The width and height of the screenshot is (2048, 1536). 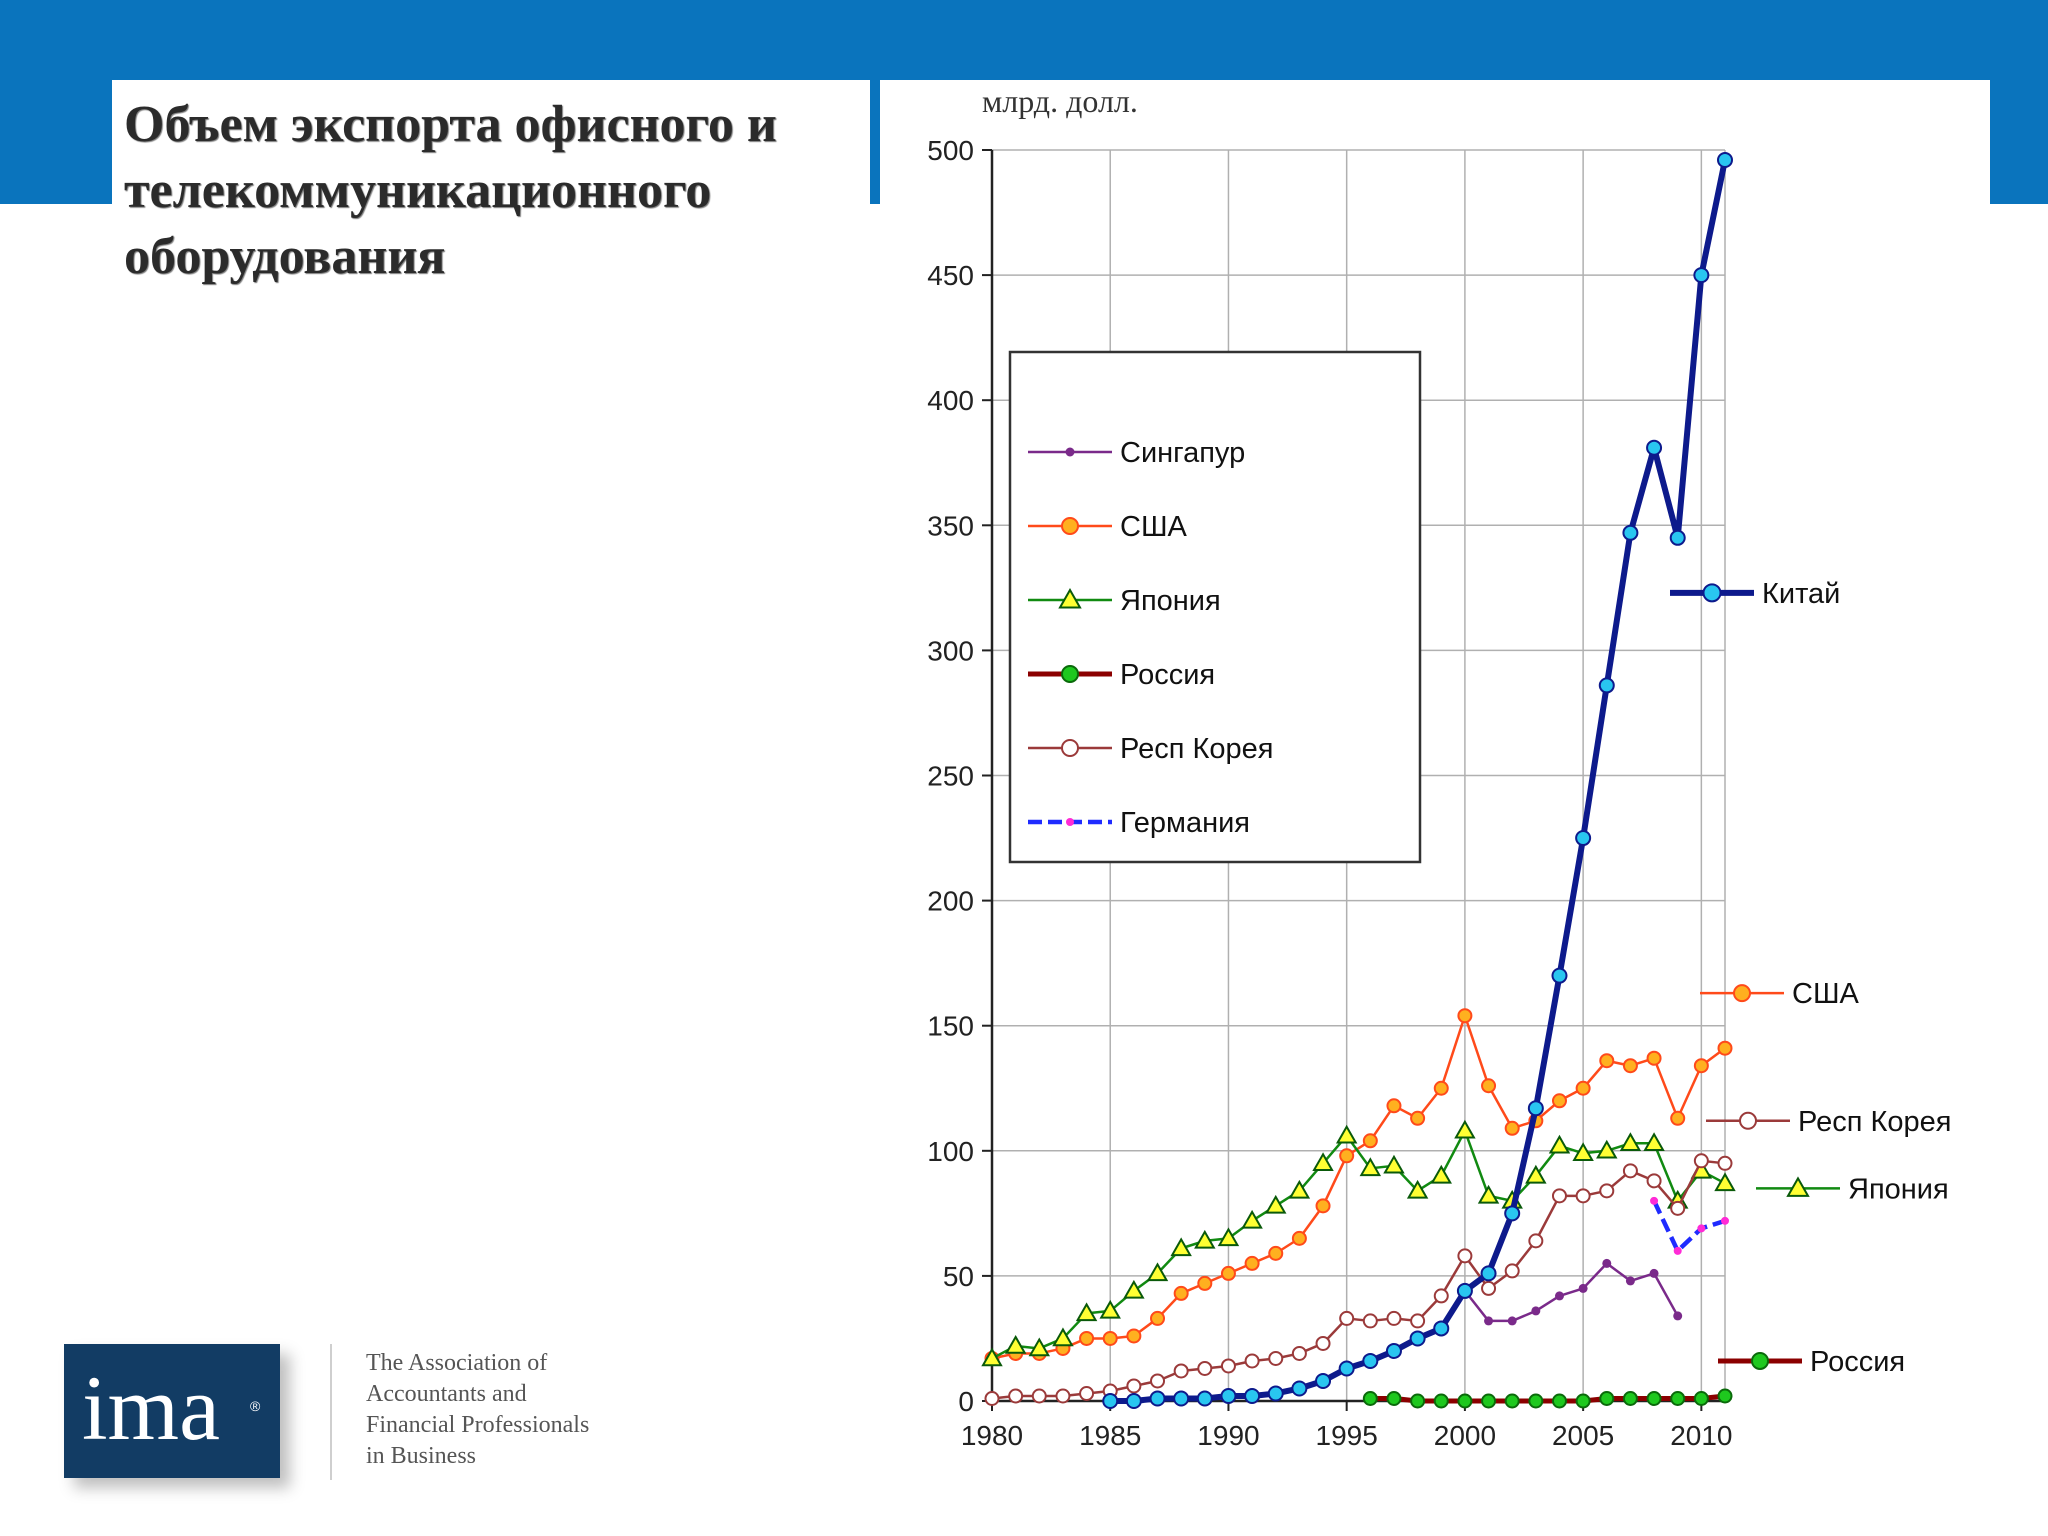 I want to click on legend-label: Респ Корея, so click(x=1196, y=749).